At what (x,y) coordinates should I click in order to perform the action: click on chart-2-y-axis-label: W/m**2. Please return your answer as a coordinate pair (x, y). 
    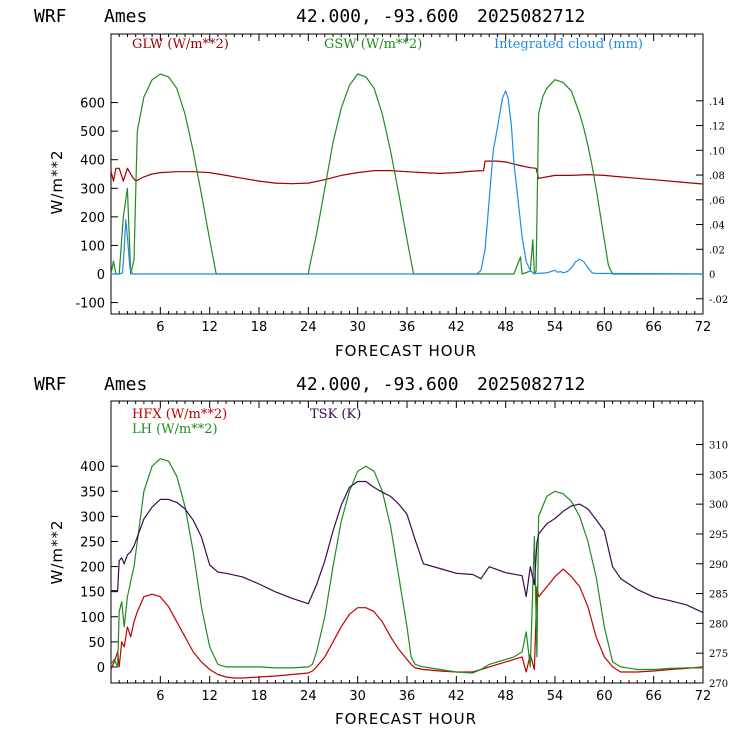
    Looking at the image, I should click on (57, 551).